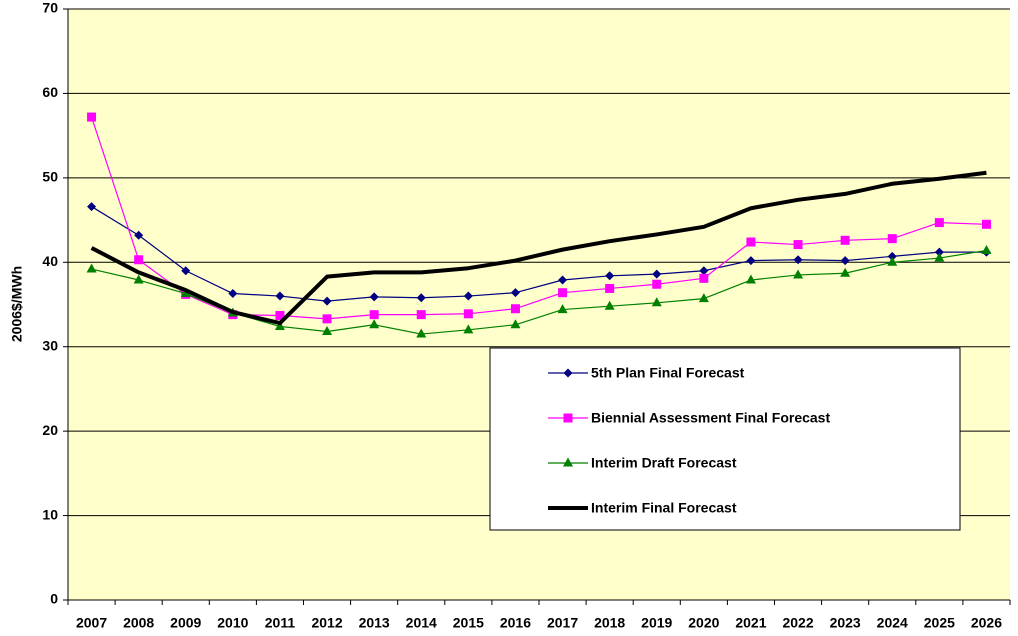 This screenshot has height=636, width=1018. What do you see at coordinates (138, 623) in the screenshot?
I see `x-tick-label: 2008` at bounding box center [138, 623].